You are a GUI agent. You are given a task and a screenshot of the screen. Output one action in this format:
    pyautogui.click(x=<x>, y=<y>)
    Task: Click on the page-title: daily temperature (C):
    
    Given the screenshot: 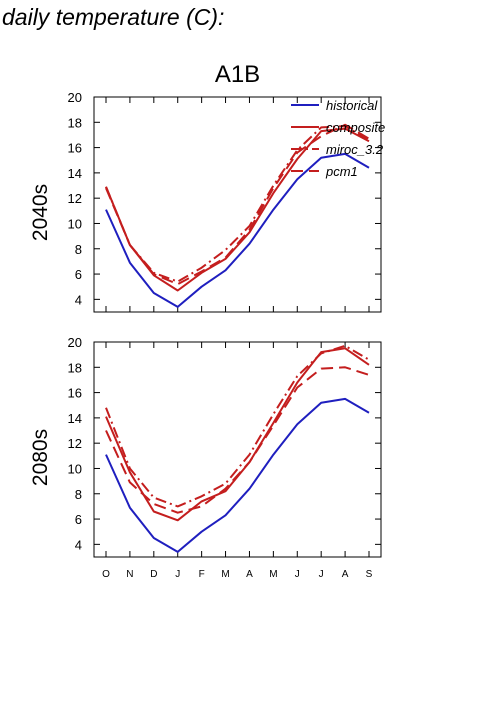 What is the action you would take?
    pyautogui.click(x=113, y=17)
    